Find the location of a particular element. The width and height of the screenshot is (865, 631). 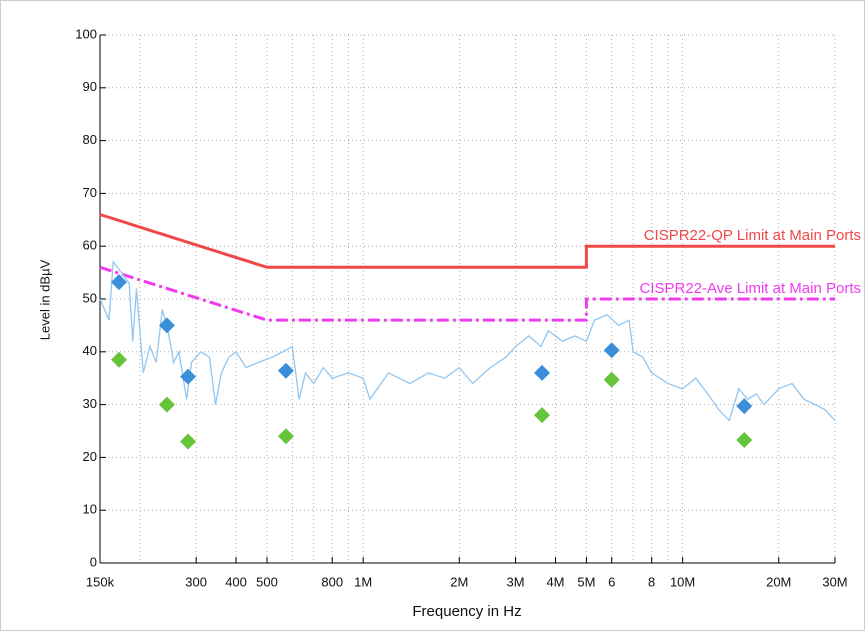

y-axis-title: Level in dBµV is located at coordinates (44, 299).